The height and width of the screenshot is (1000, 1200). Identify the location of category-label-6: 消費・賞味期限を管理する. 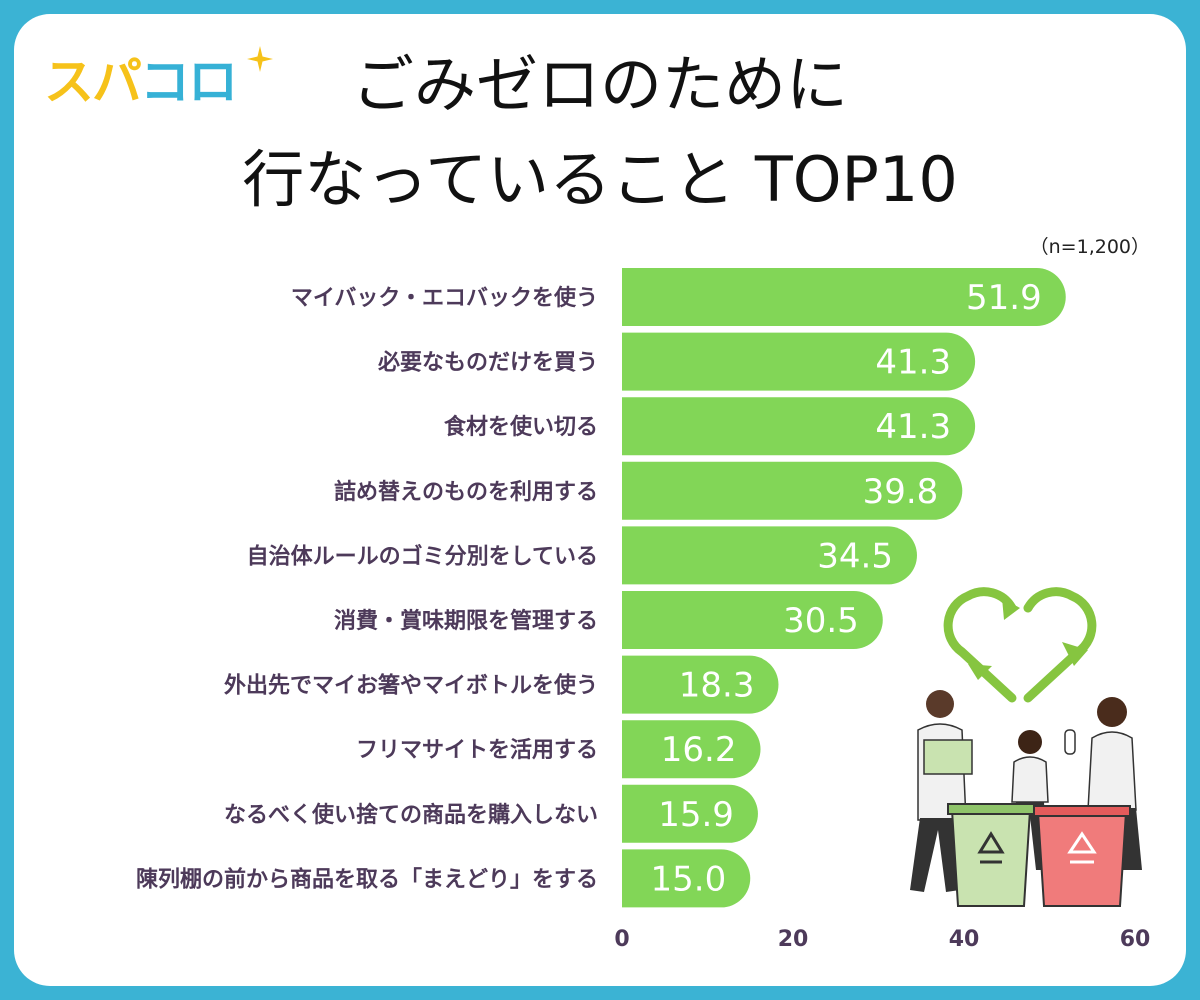
(466, 621).